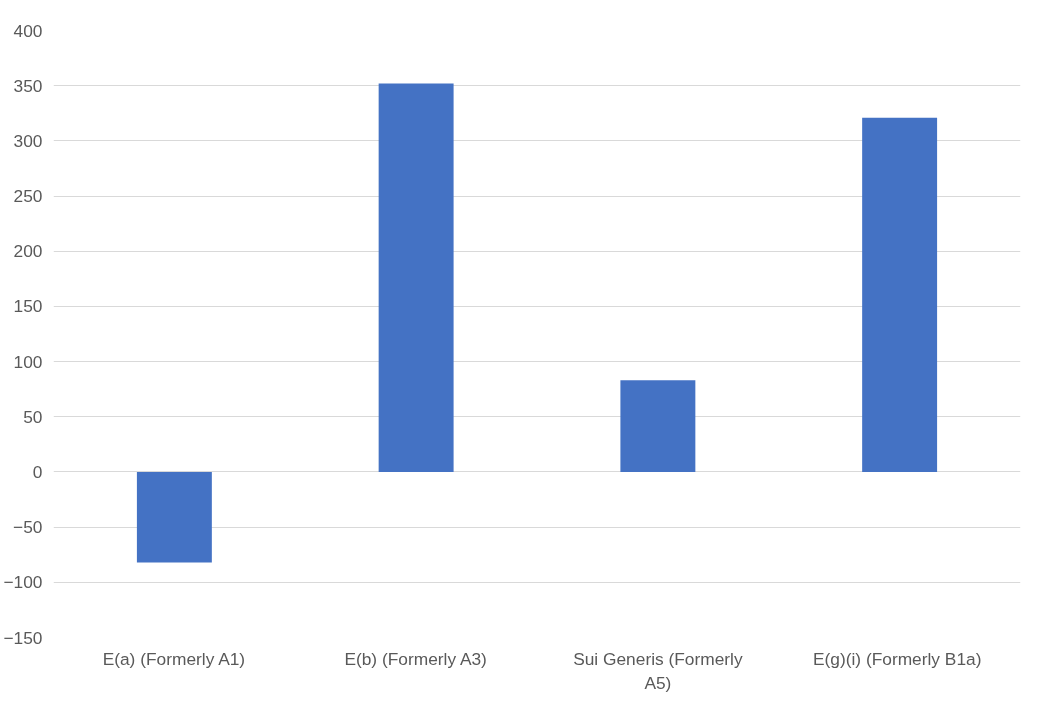  Describe the element at coordinates (28, 361) in the screenshot. I see `y-tick-label: 100` at that location.